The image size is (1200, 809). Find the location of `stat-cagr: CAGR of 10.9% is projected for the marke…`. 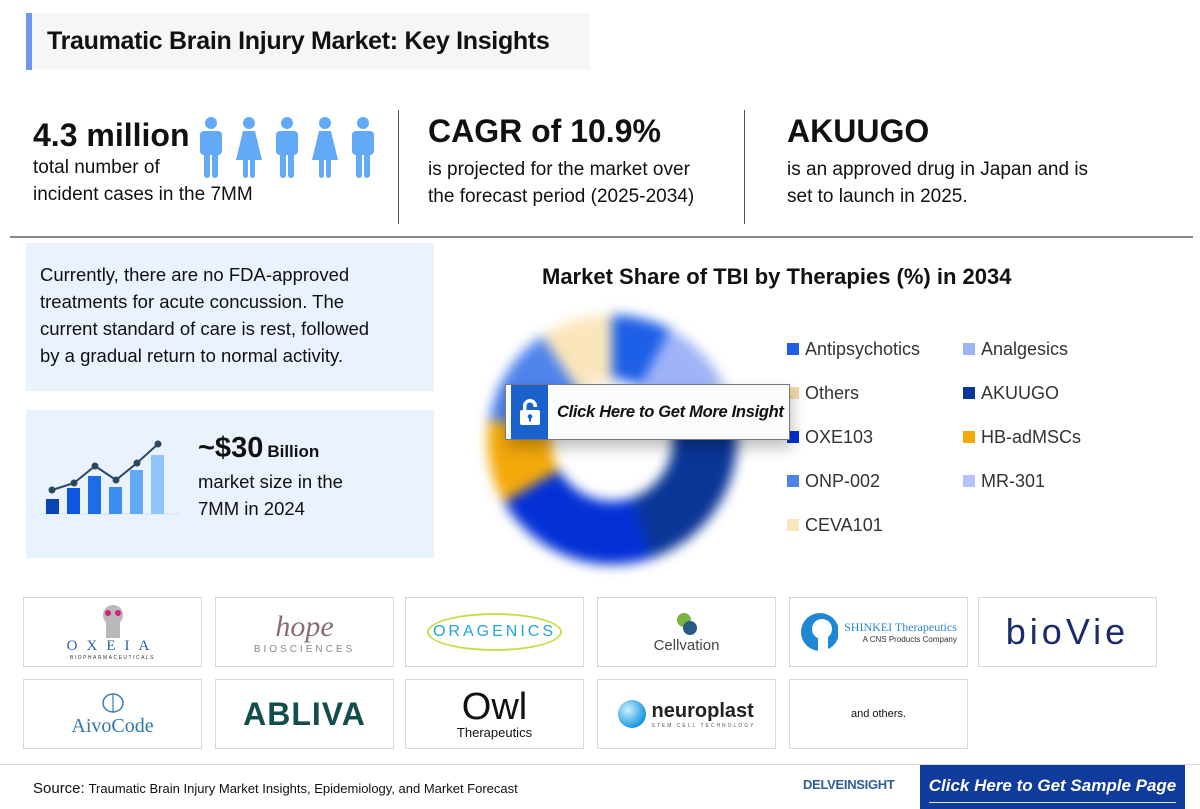

stat-cagr: CAGR of 10.9% is projected for the marke… is located at coordinates (561, 161).